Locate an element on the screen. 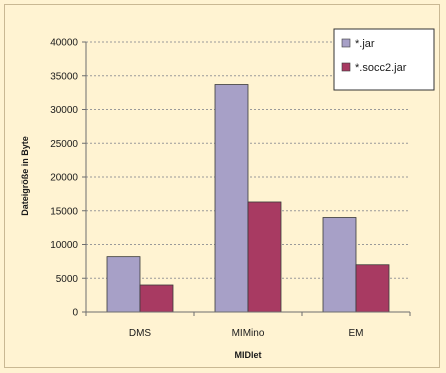 The image size is (446, 373). legend-label: *.jar is located at coordinates (365, 44).